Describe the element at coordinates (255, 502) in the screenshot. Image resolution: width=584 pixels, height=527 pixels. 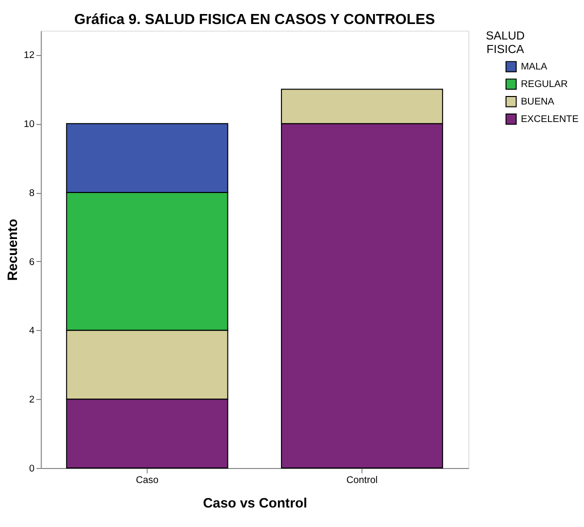
I see `x-axis-title: Caso vs Control` at that location.